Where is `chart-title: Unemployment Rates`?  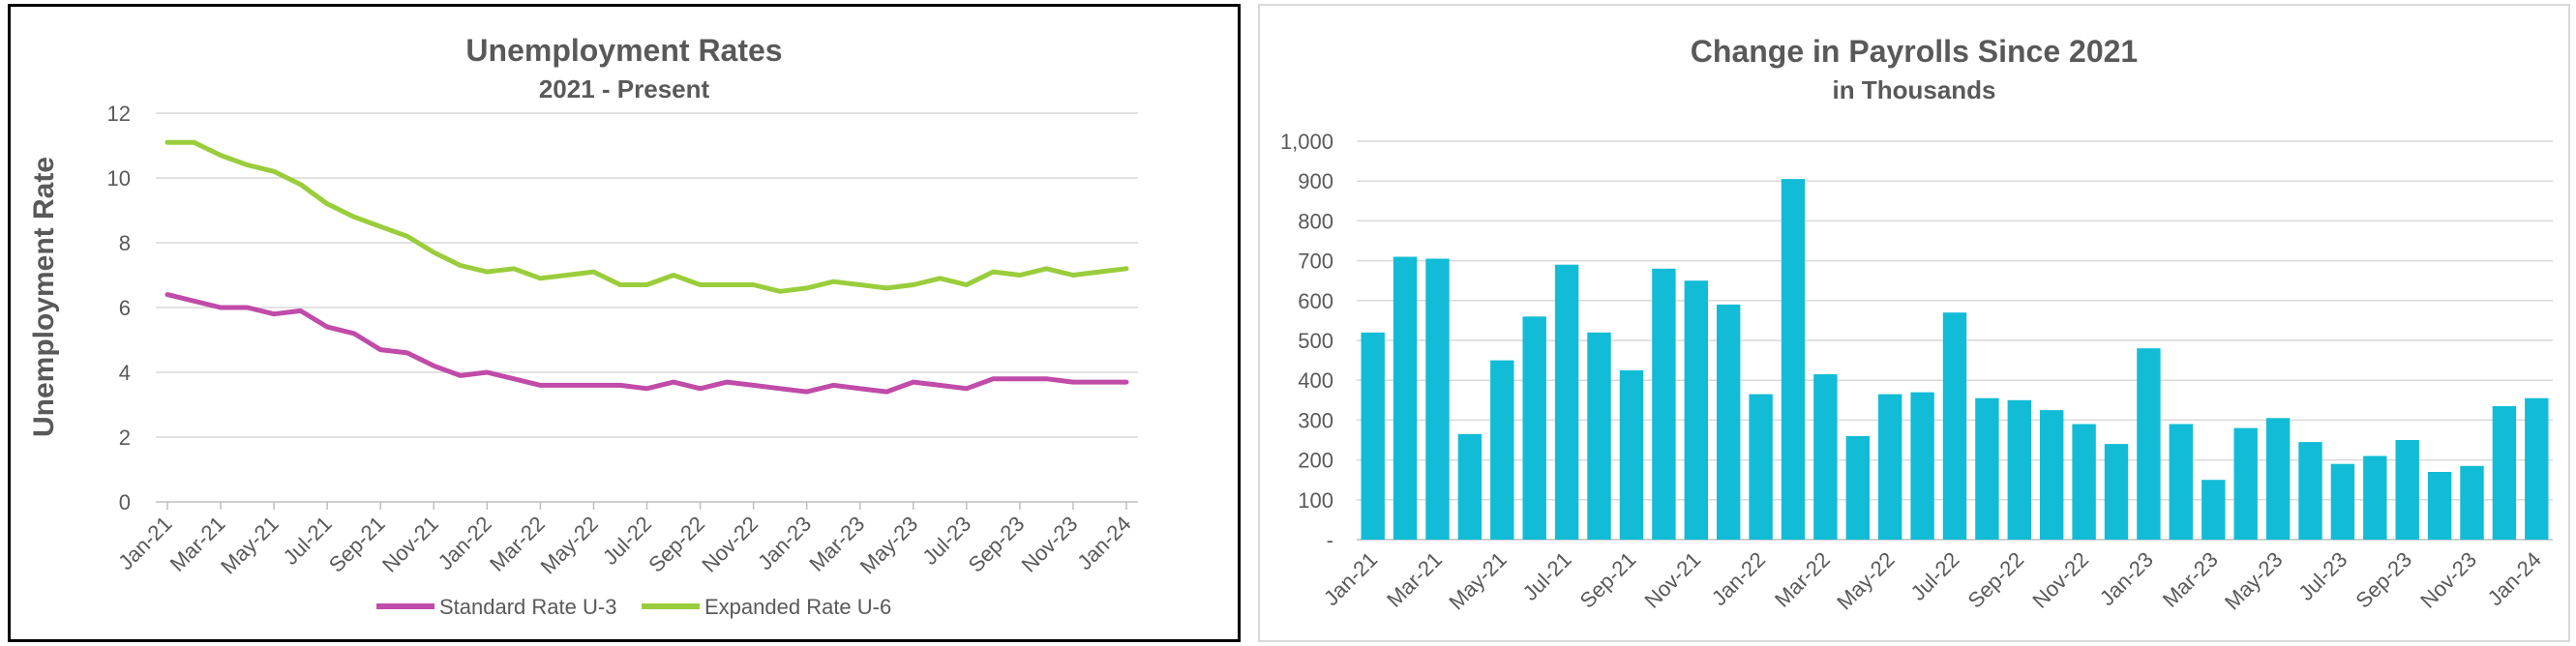
chart-title: Unemployment Rates is located at coordinates (623, 50).